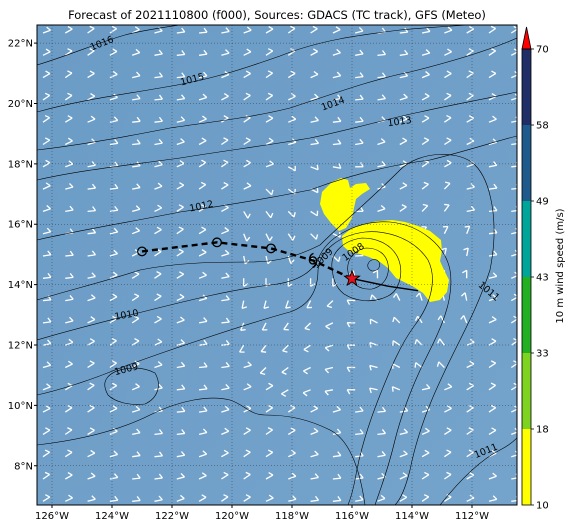 The image size is (575, 529). Describe the element at coordinates (201, 451) in the screenshot. I see `isobar-lower` at that location.